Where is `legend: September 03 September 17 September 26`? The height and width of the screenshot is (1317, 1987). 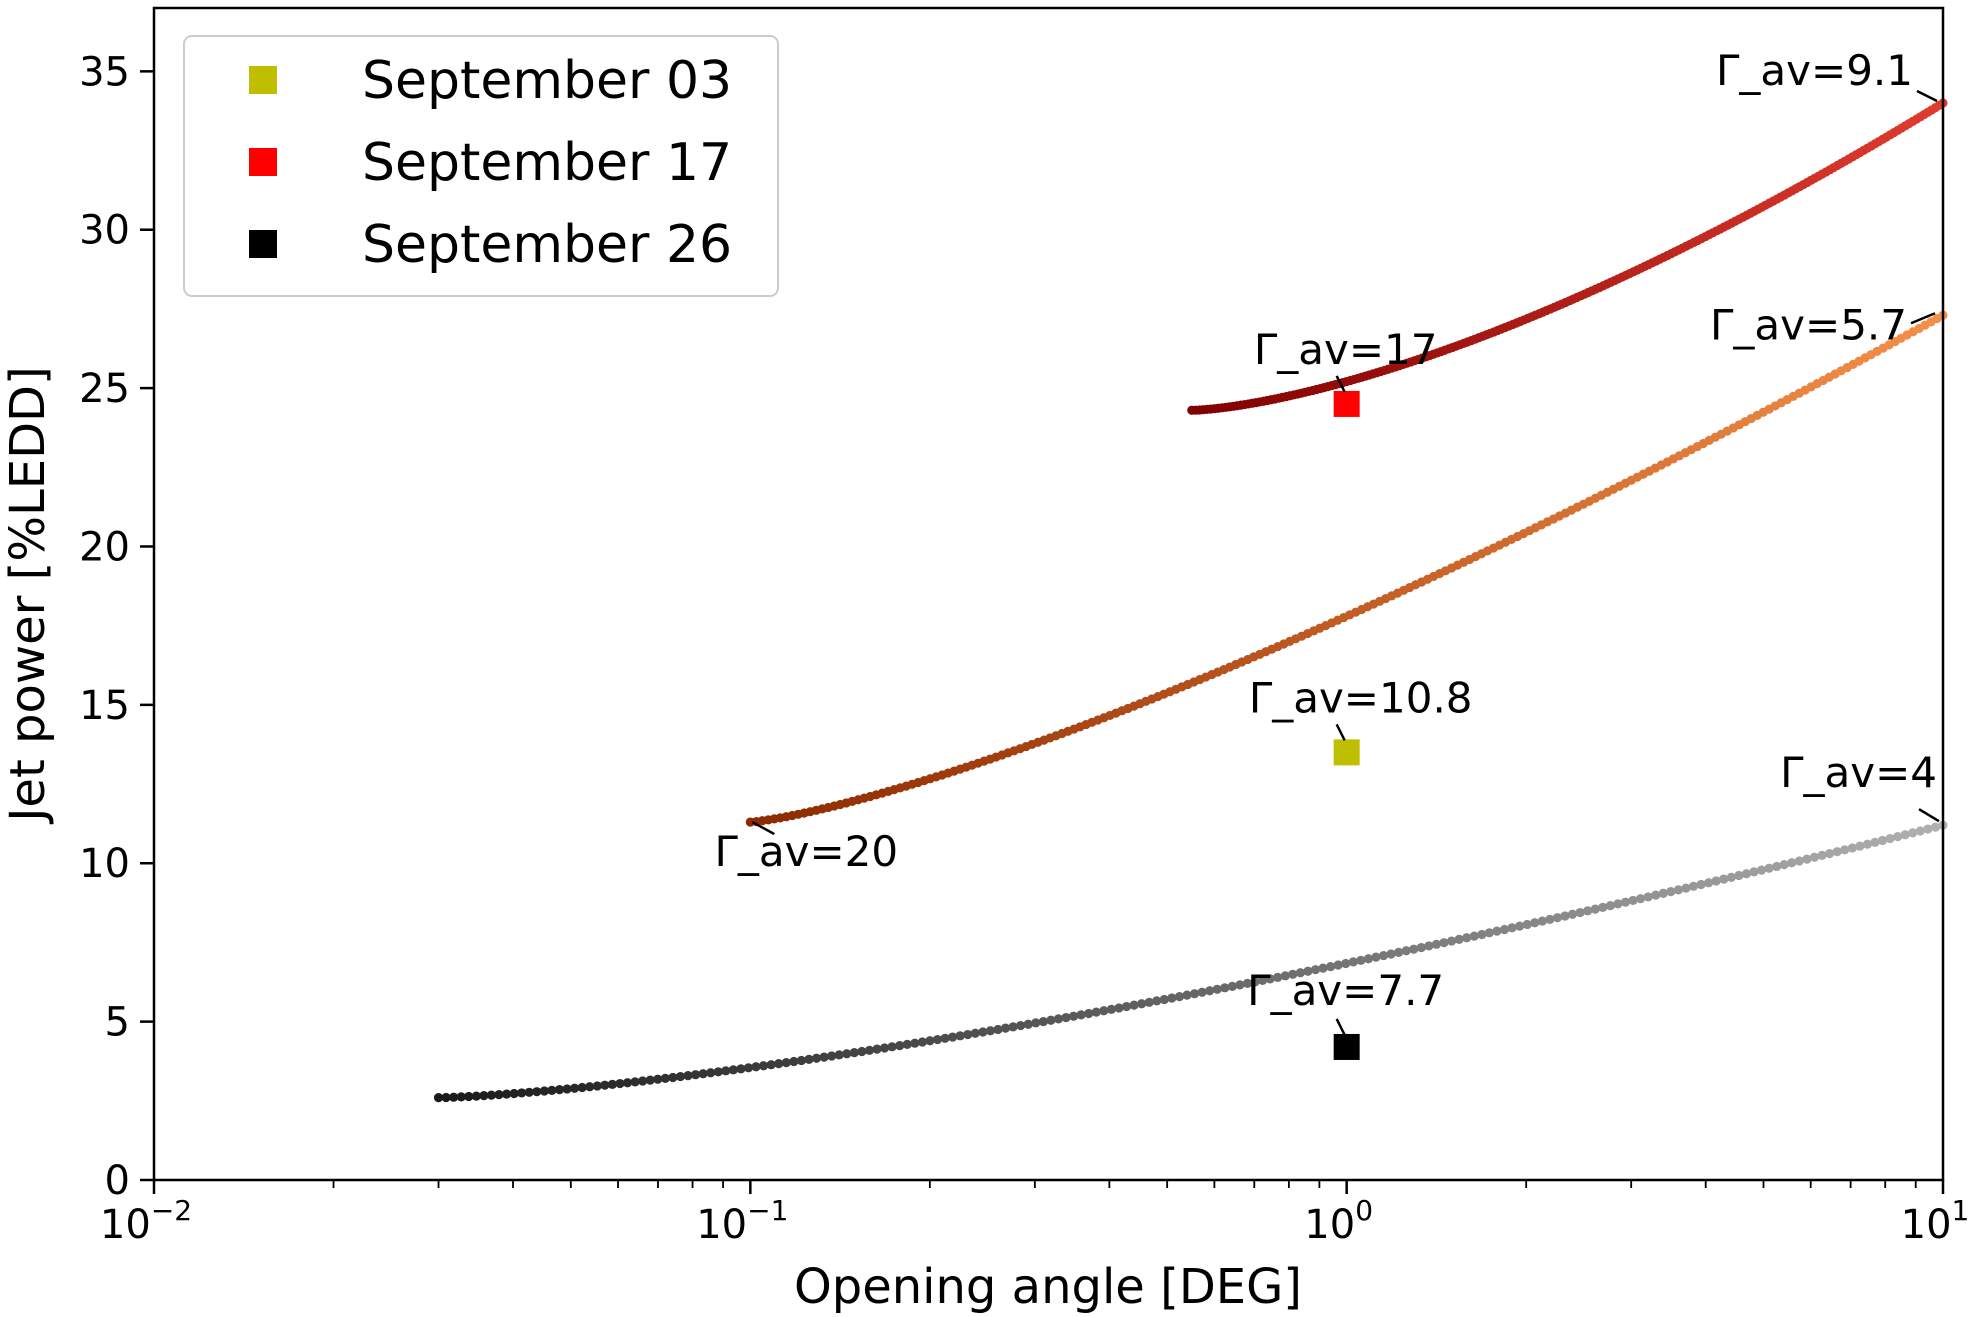
legend: September 03 September 17 September 26 is located at coordinates (481, 166).